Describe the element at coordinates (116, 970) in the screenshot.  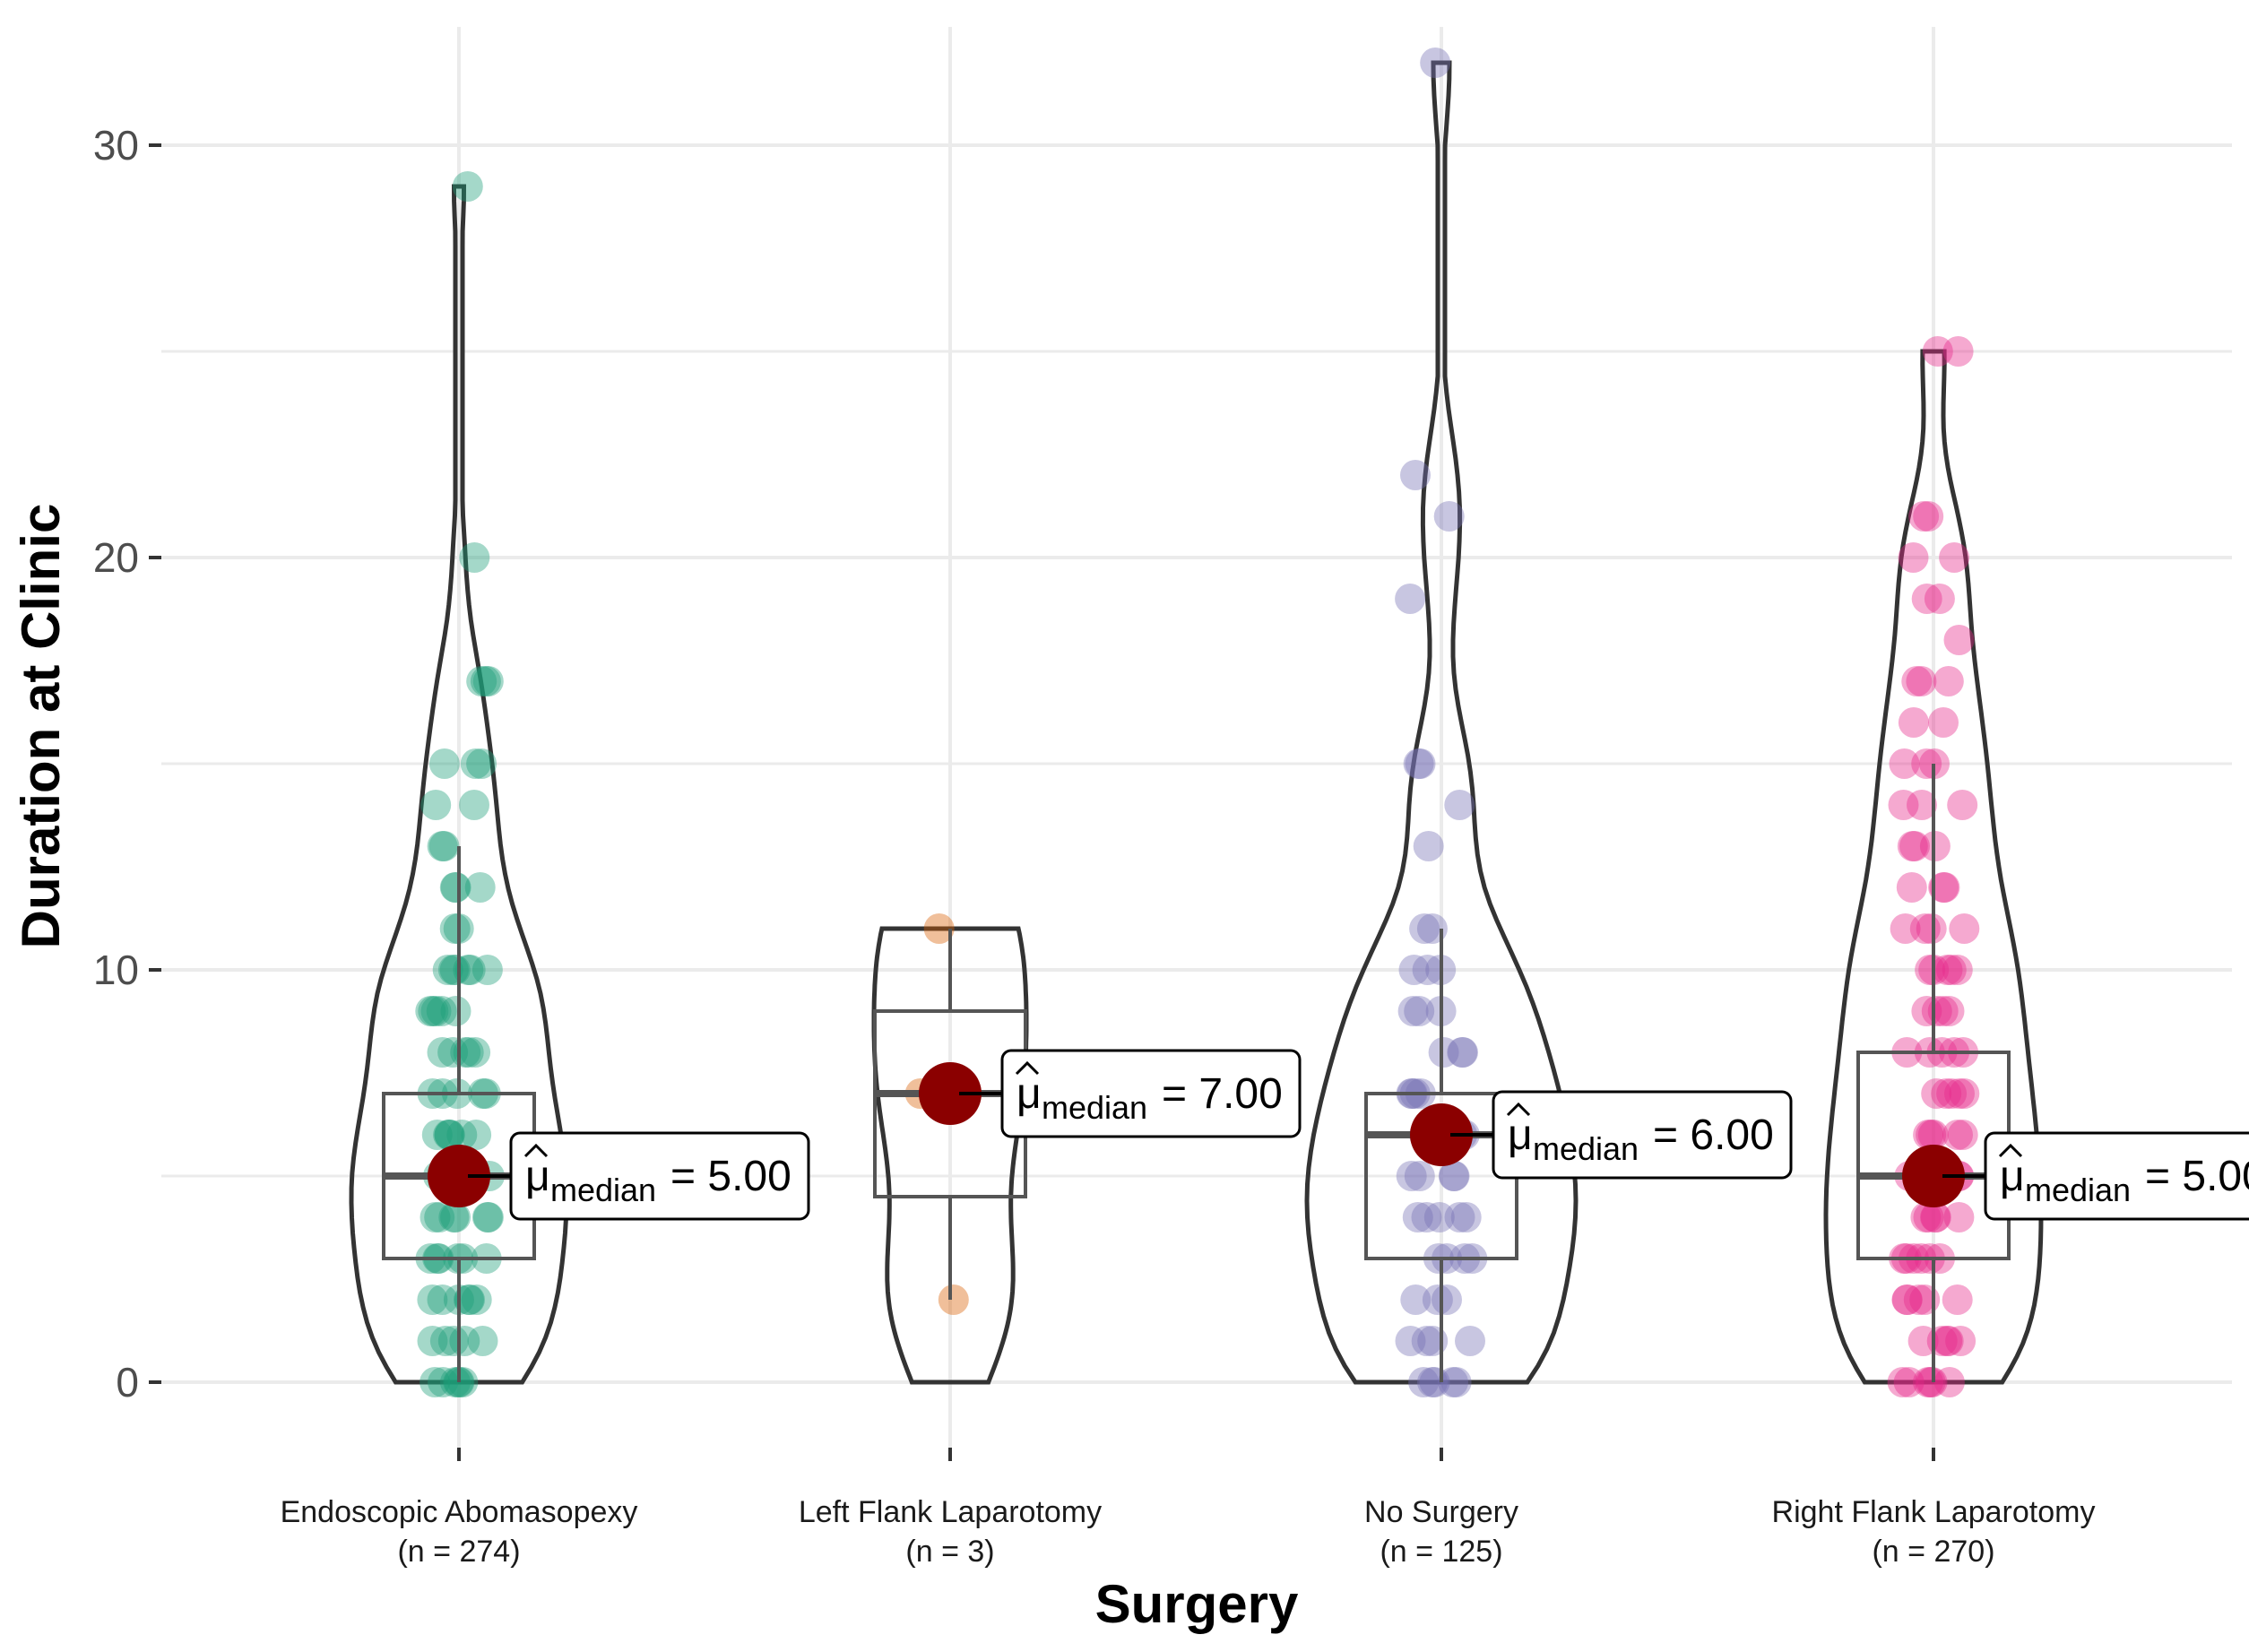
I see `y-tick-label: 10` at that location.